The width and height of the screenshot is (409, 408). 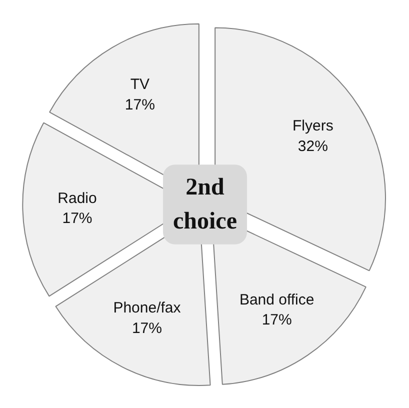 What do you see at coordinates (140, 85) in the screenshot?
I see `slice-label: TV` at bounding box center [140, 85].